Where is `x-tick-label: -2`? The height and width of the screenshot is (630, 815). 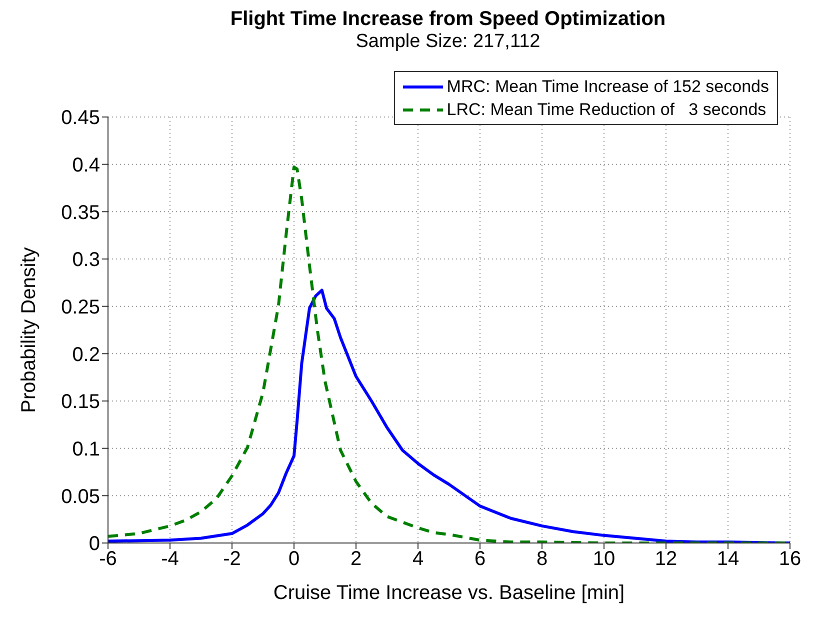
x-tick-label: -2 is located at coordinates (232, 559).